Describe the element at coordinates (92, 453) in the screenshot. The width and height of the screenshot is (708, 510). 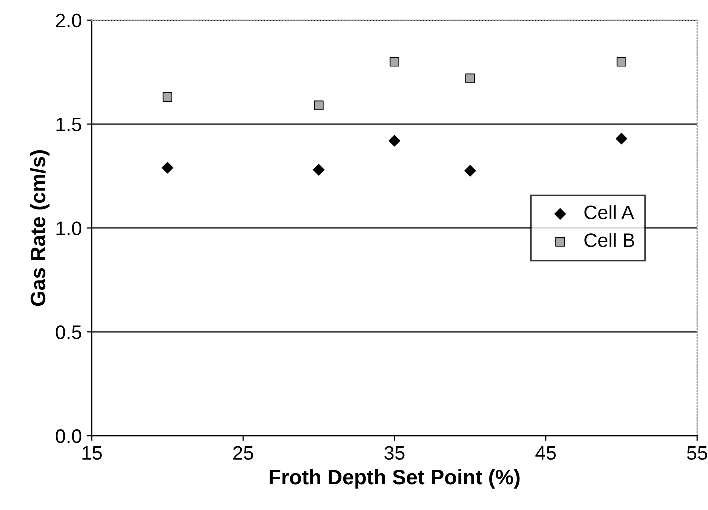
I see `x-tick-label: 15` at that location.